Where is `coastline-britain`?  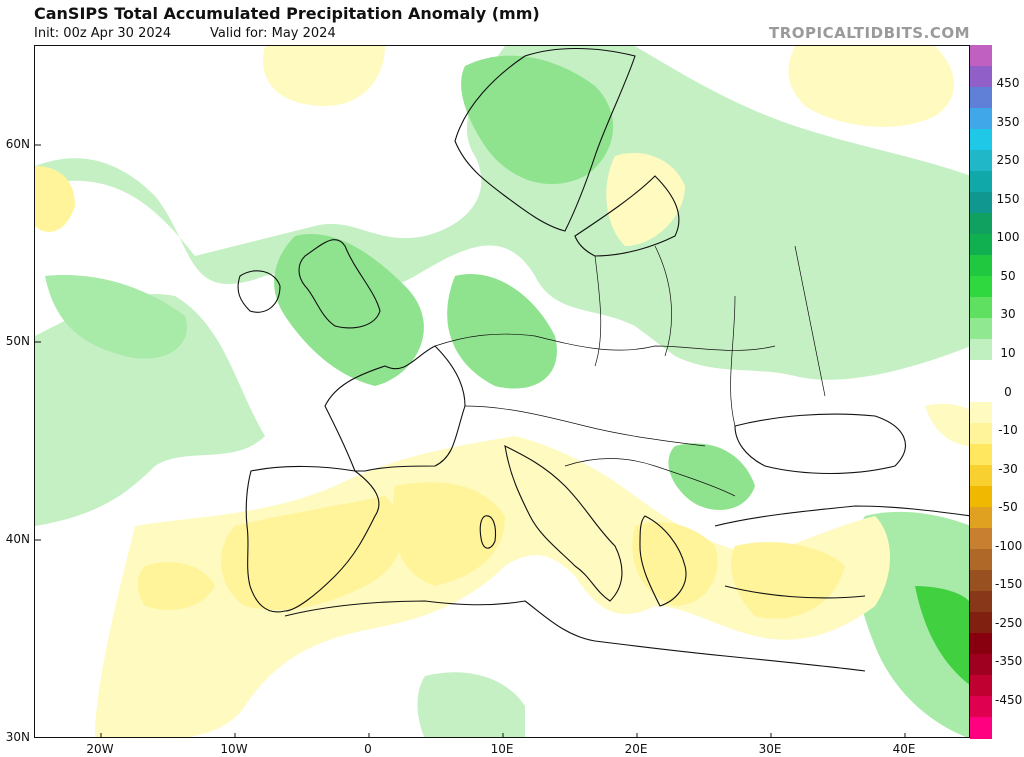
coastline-britain is located at coordinates (339, 284).